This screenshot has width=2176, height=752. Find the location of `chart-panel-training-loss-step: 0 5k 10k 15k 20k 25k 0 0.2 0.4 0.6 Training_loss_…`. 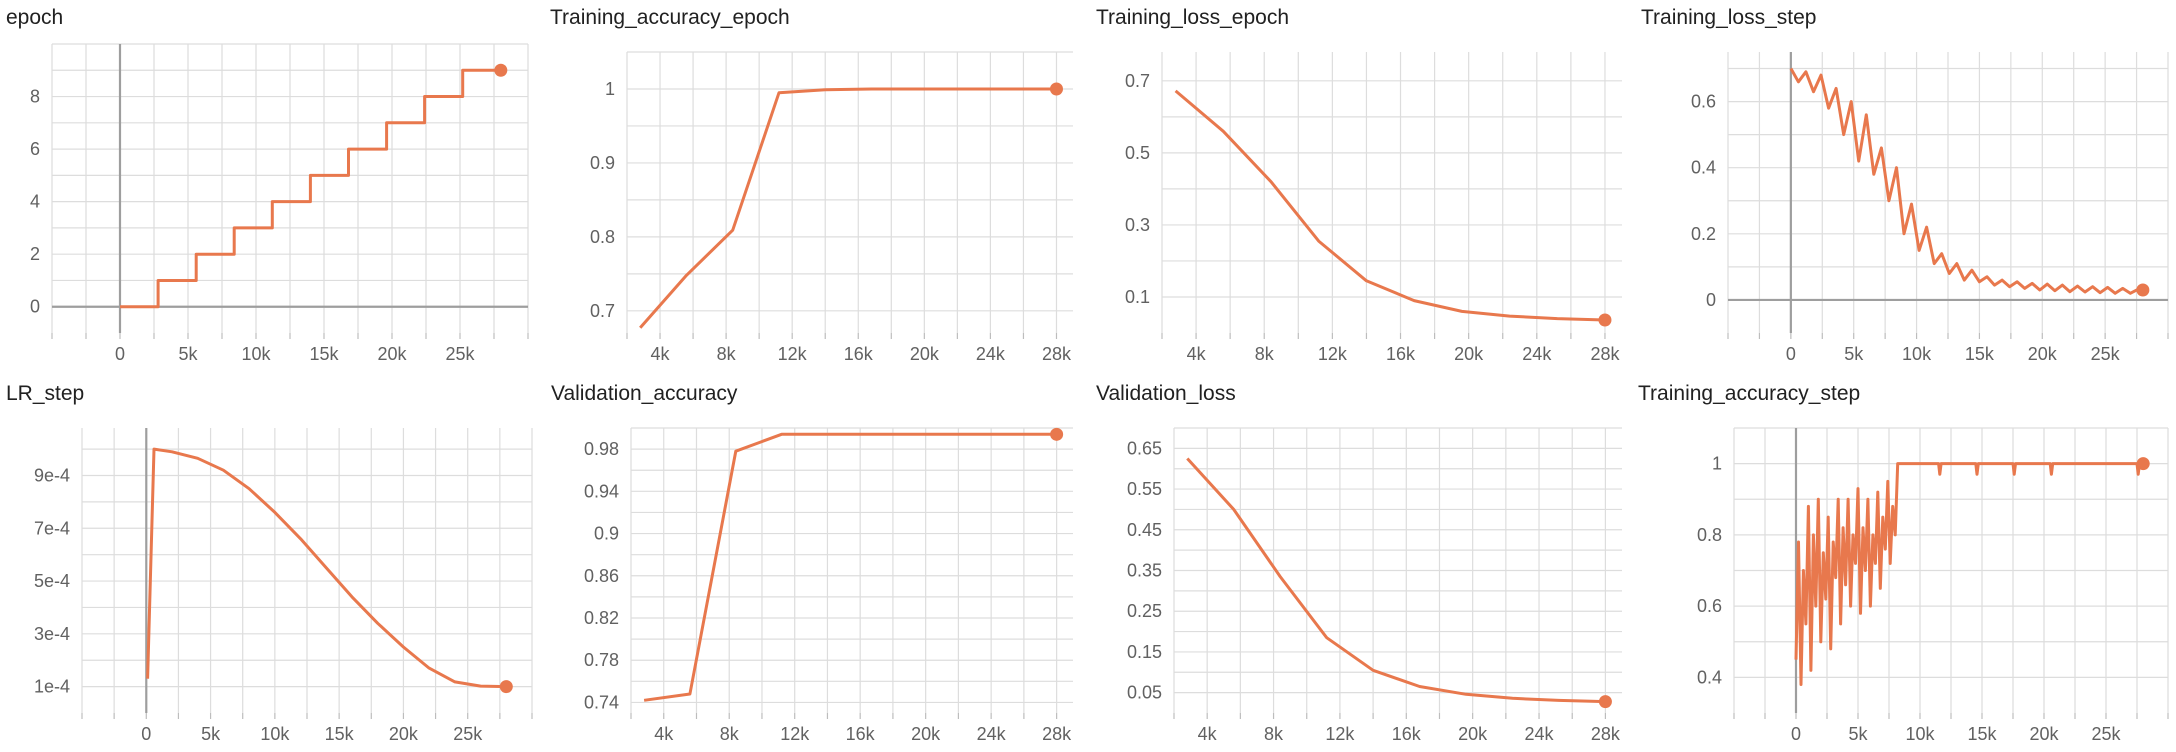

chart-panel-training-loss-step: 0 5k 10k 15k 20k 25k 0 0.2 0.4 0.6 Training_loss_… is located at coordinates (1906, 185).